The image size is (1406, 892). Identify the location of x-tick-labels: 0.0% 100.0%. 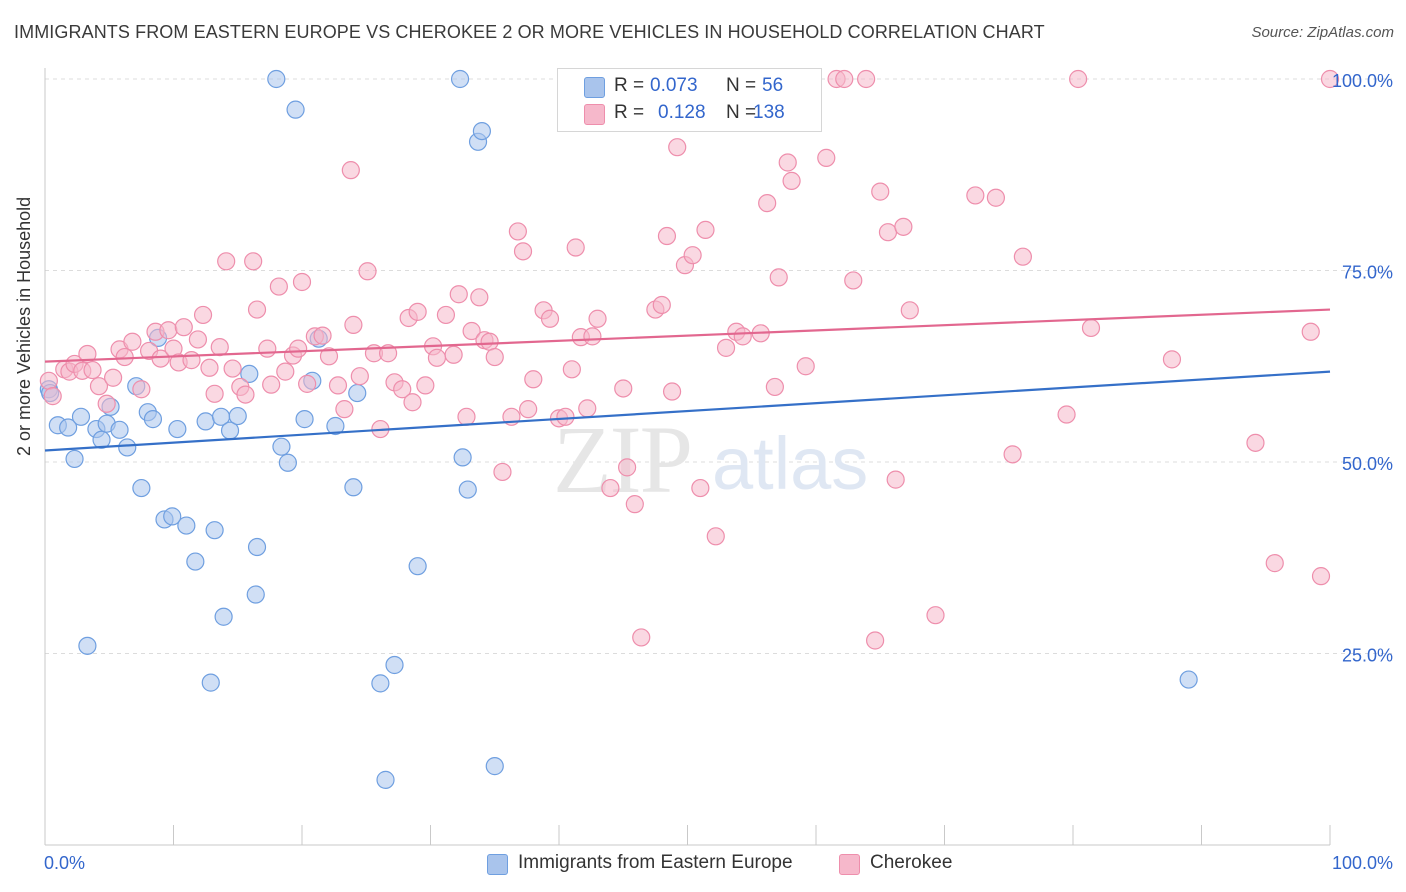
(718, 863).